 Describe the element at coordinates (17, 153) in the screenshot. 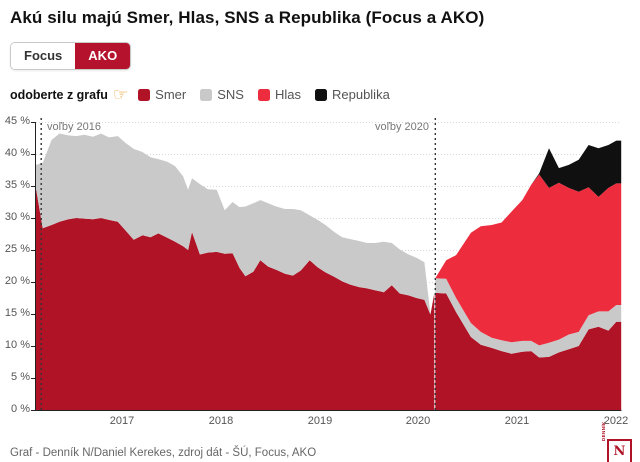

I see `y-tick-40: 40 %` at that location.